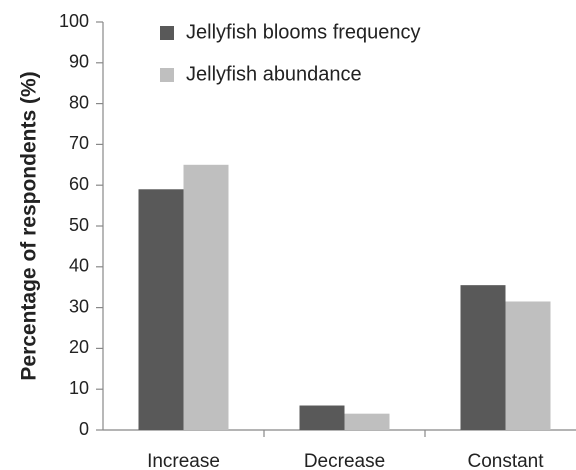 The width and height of the screenshot is (576, 470). I want to click on x-tick-label: Increase, so click(183, 460).